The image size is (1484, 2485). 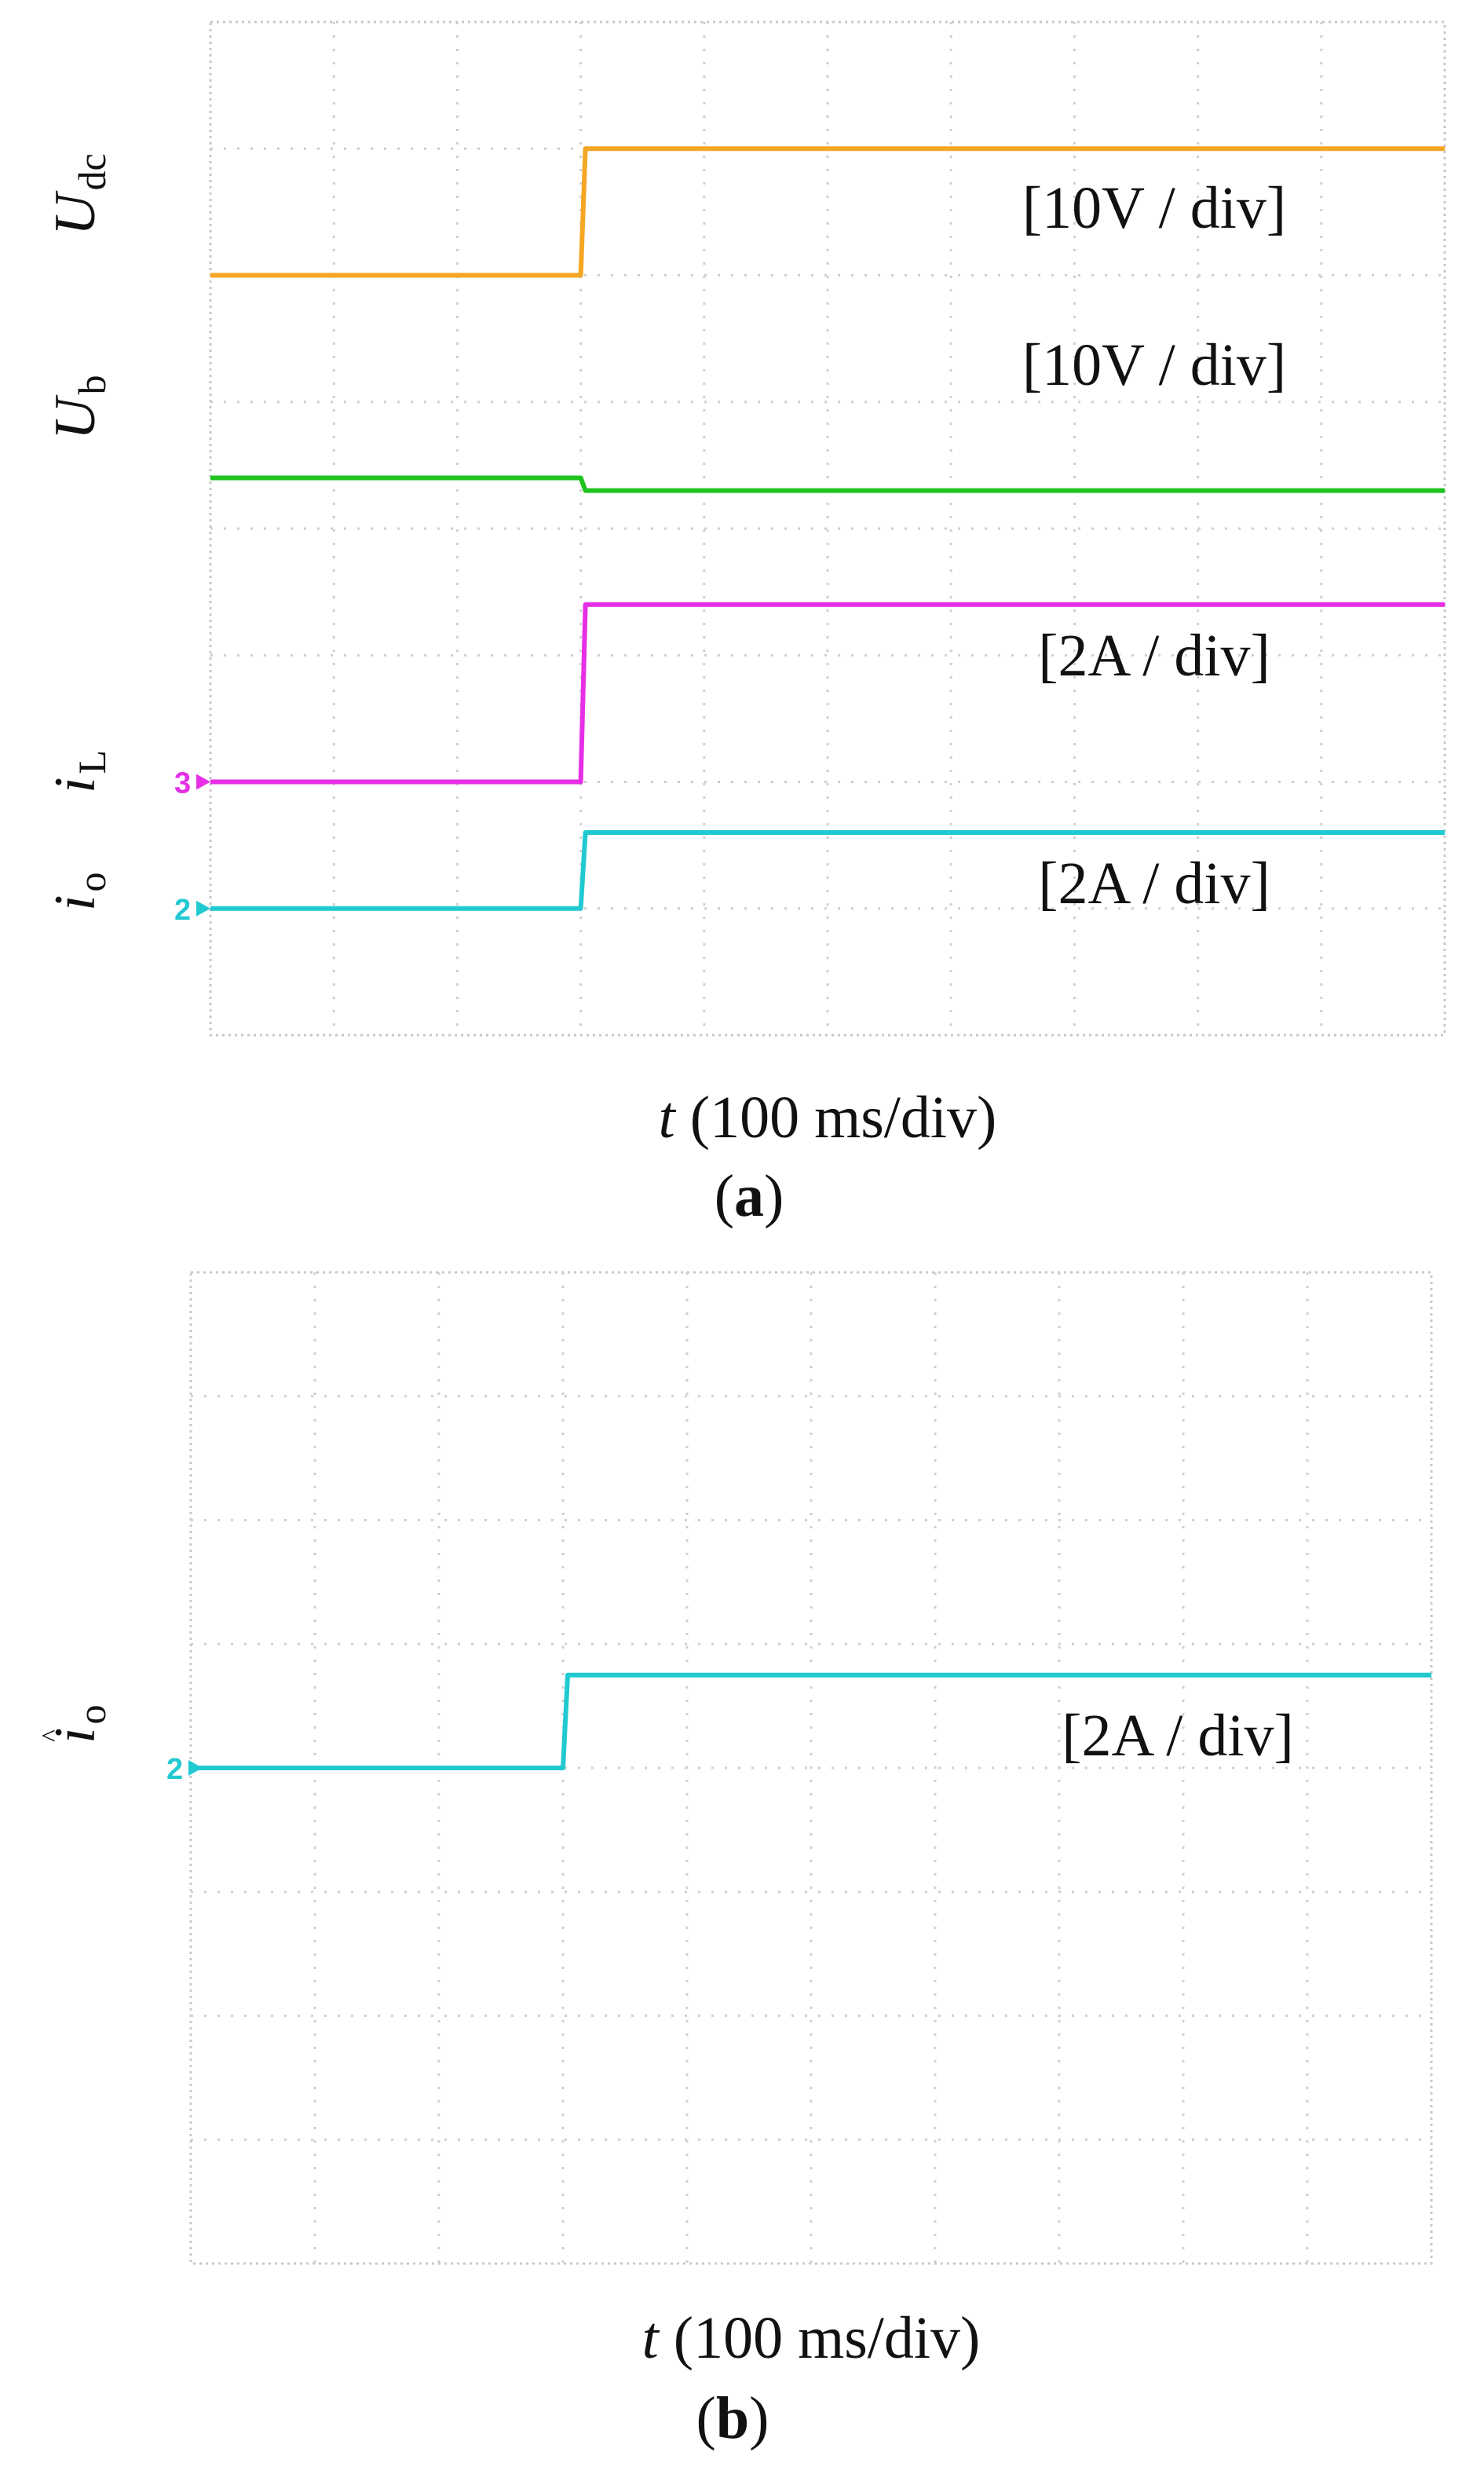 I want to click on panel-caption: (a), so click(x=749, y=1196).